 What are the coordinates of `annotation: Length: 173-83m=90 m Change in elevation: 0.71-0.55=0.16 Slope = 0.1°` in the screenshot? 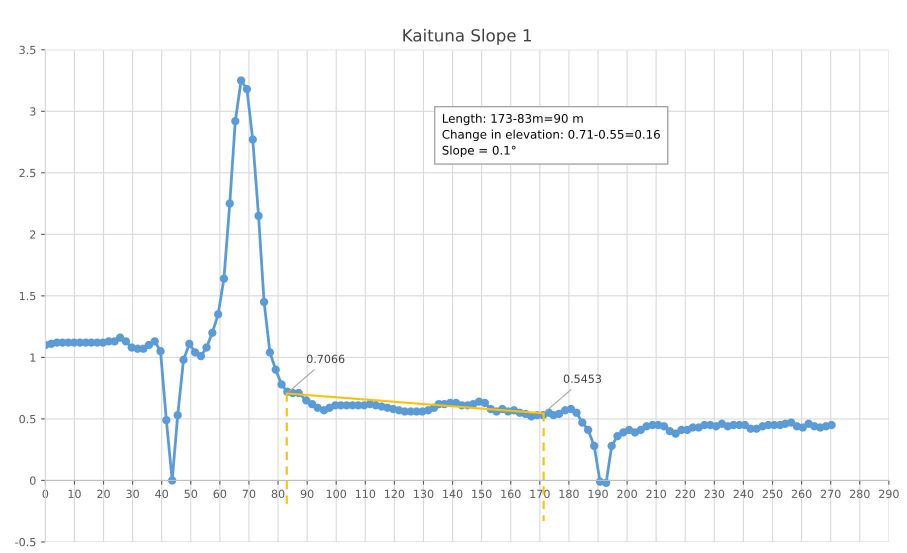 It's located at (551, 135).